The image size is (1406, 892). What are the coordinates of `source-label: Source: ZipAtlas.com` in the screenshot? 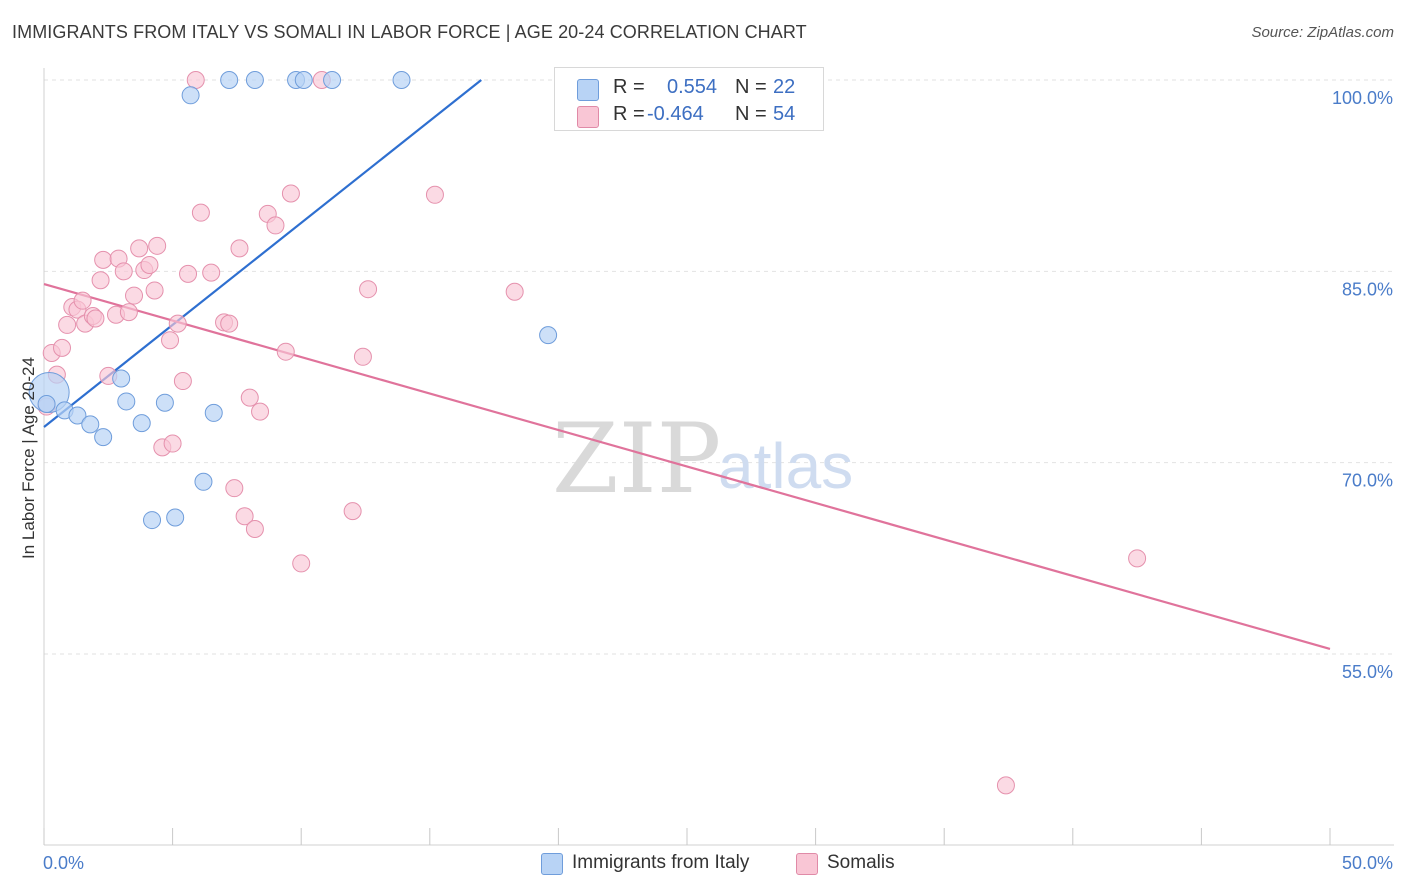 It's located at (1322, 32).